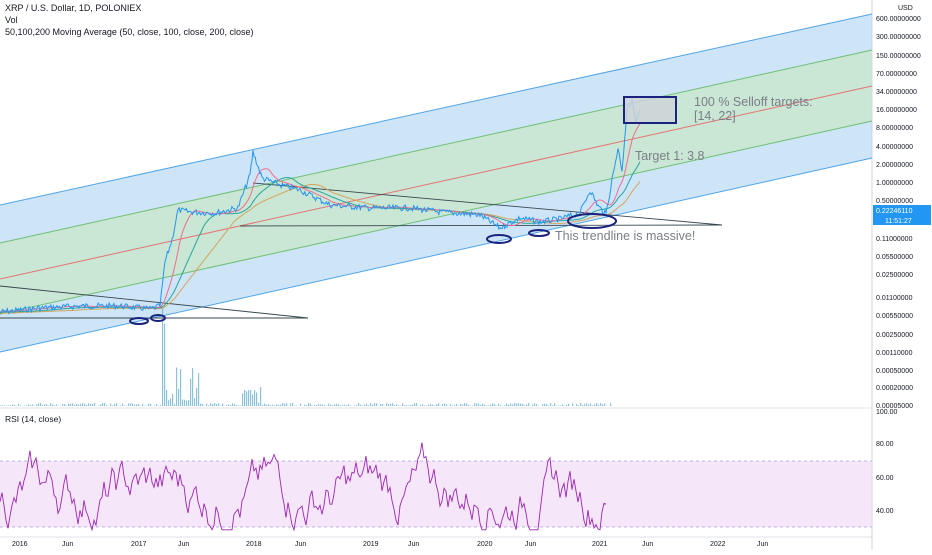 This screenshot has height=555, width=932. What do you see at coordinates (905, 8) in the screenshot?
I see `price-axis-currency: USD` at bounding box center [905, 8].